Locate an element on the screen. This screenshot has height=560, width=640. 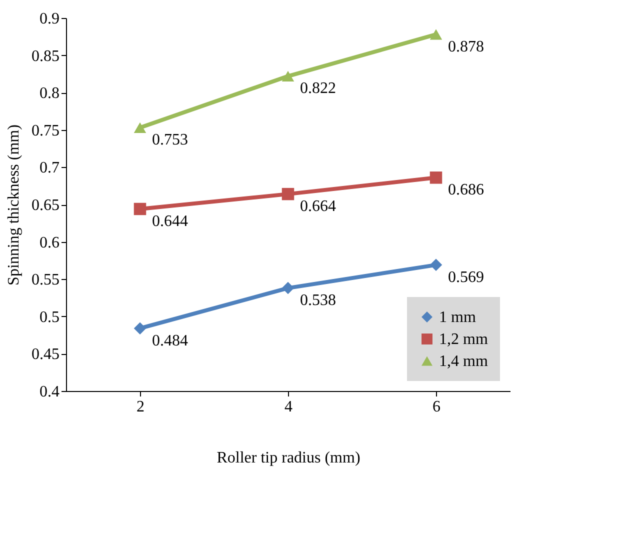
legend-label: 1 mm is located at coordinates (457, 317).